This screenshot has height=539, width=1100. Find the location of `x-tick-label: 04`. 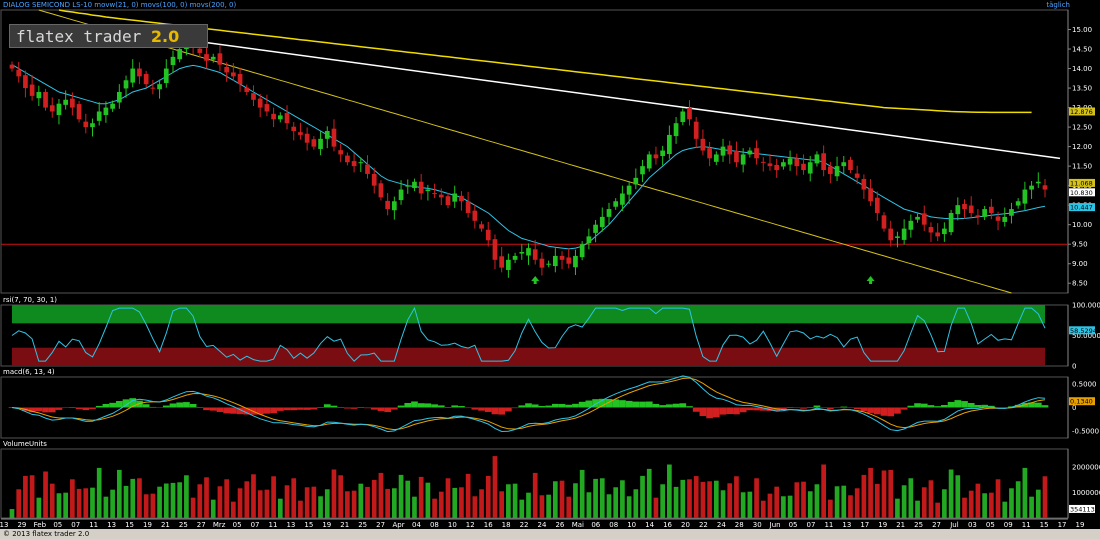

x-tick-label: 04 is located at coordinates (416, 525).